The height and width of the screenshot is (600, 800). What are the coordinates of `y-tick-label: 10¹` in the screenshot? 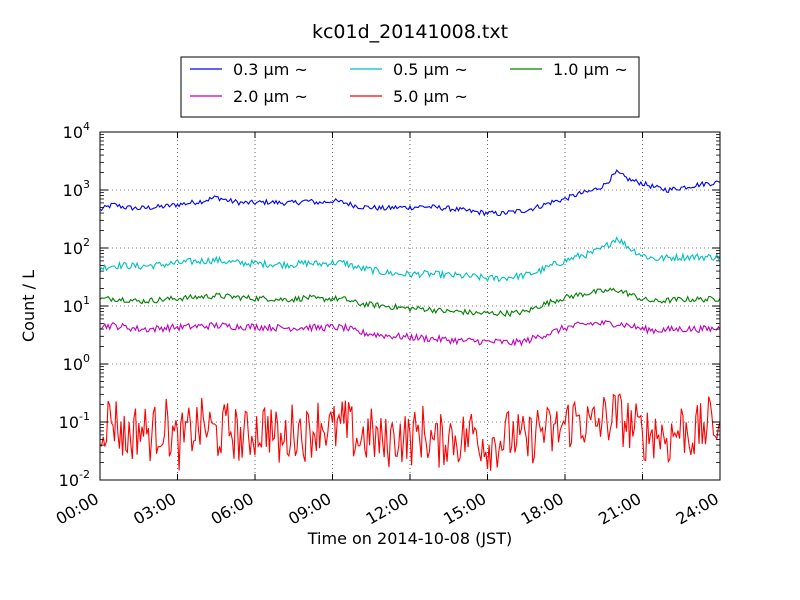 It's located at (76, 305).